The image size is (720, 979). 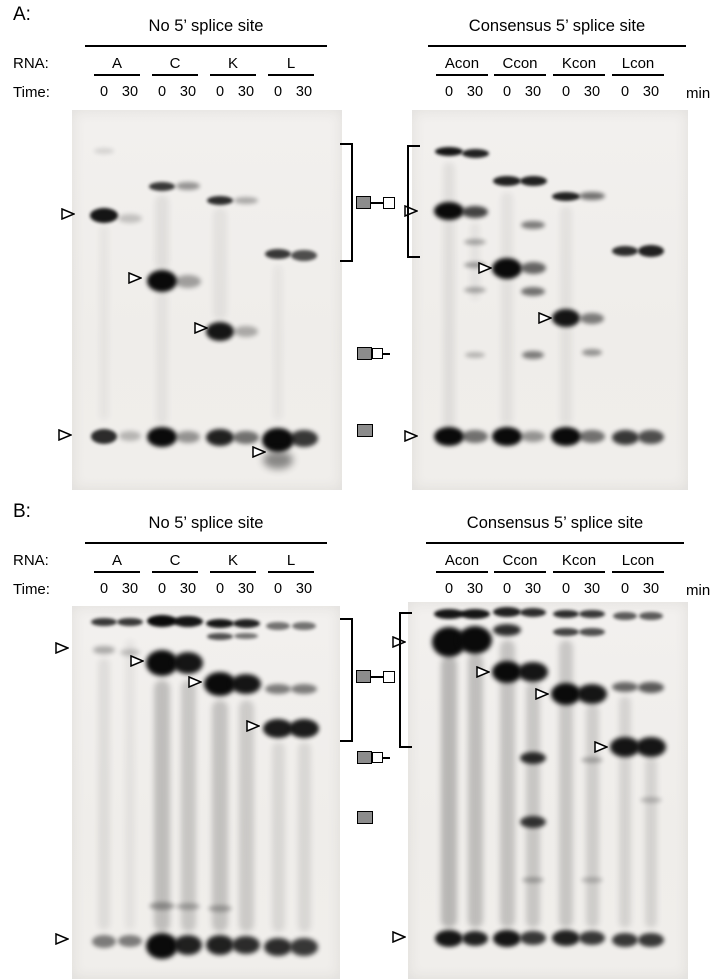 I want to click on lane-label-underline-Ccon, so click(x=520, y=75).